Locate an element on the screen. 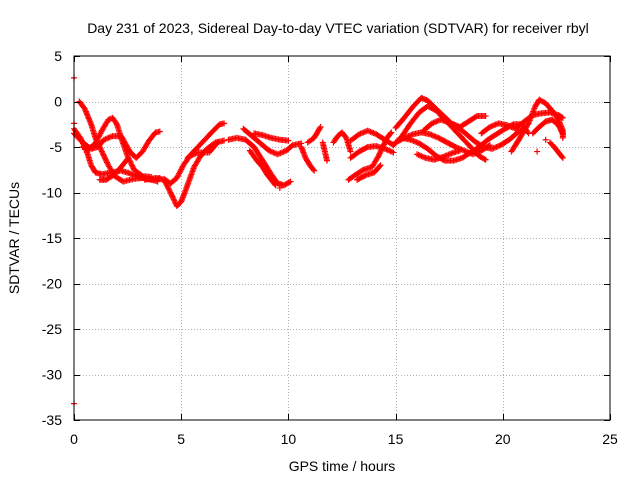 The width and height of the screenshot is (640, 480). x-tick-label: 5 is located at coordinates (181, 439).